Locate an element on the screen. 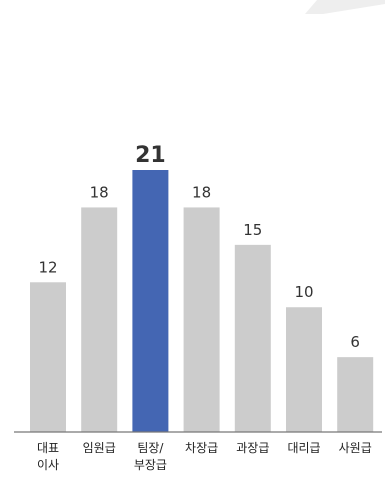 The height and width of the screenshot is (483, 385). value-label-6: 6 is located at coordinates (355, 342).